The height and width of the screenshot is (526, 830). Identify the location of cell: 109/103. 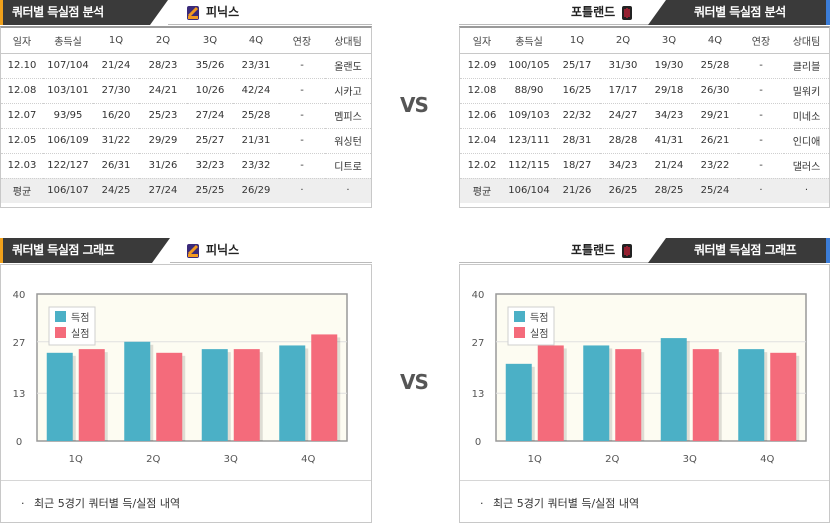
(529, 116).